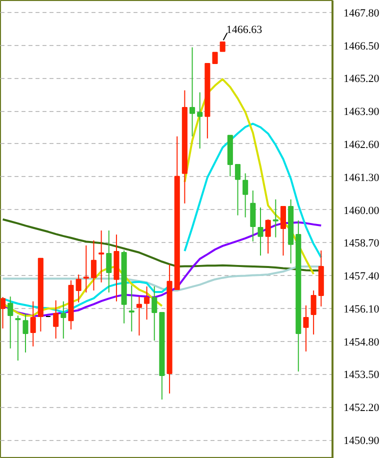 The height and width of the screenshot is (458, 382). I want to click on y-tick-label: 1462.60, so click(362, 144).